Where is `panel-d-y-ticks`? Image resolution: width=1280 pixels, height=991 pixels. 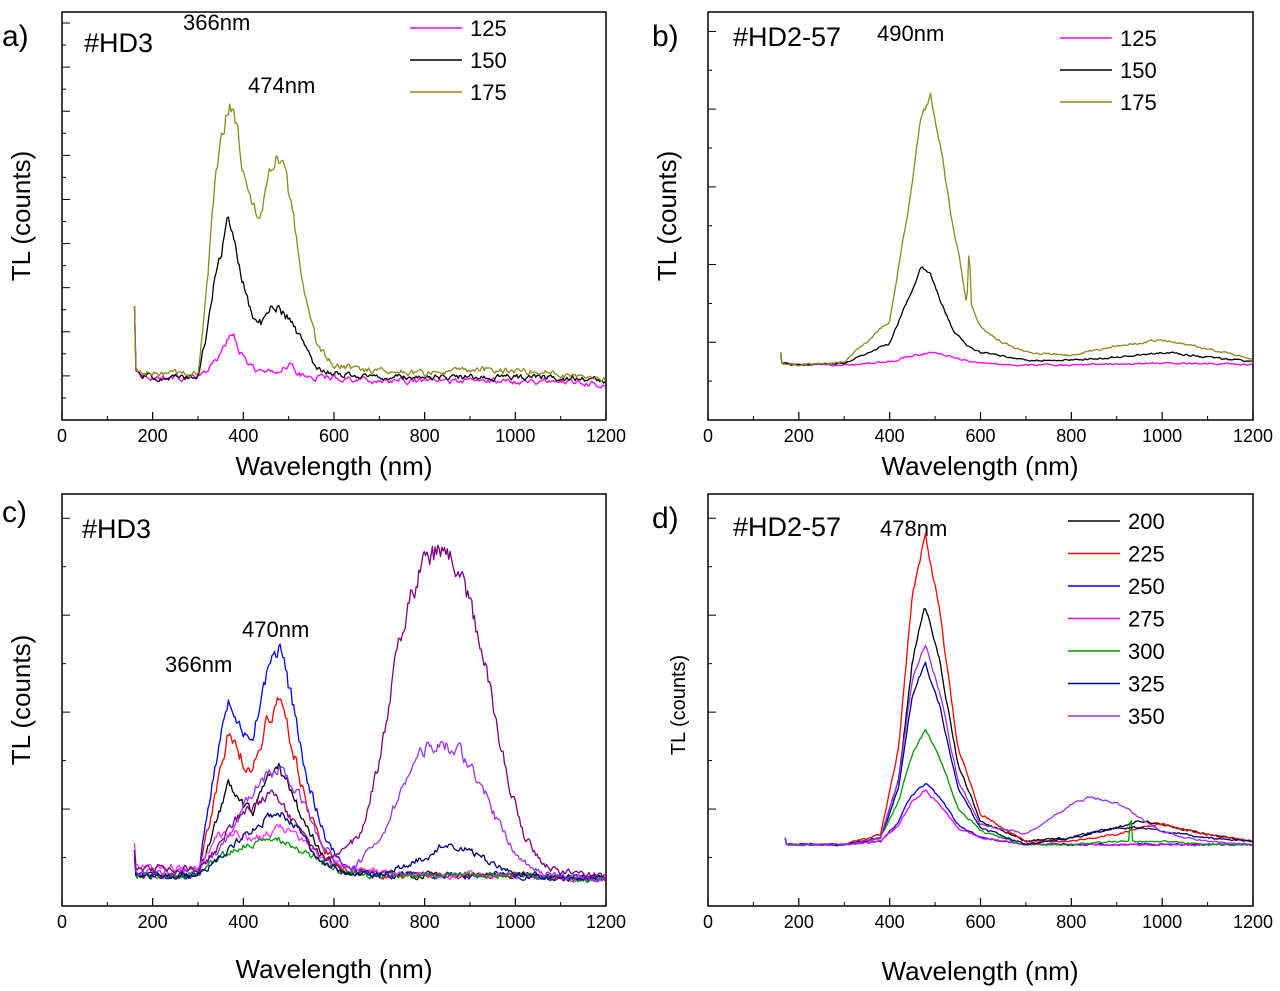 panel-d-y-ticks is located at coordinates (712, 688).